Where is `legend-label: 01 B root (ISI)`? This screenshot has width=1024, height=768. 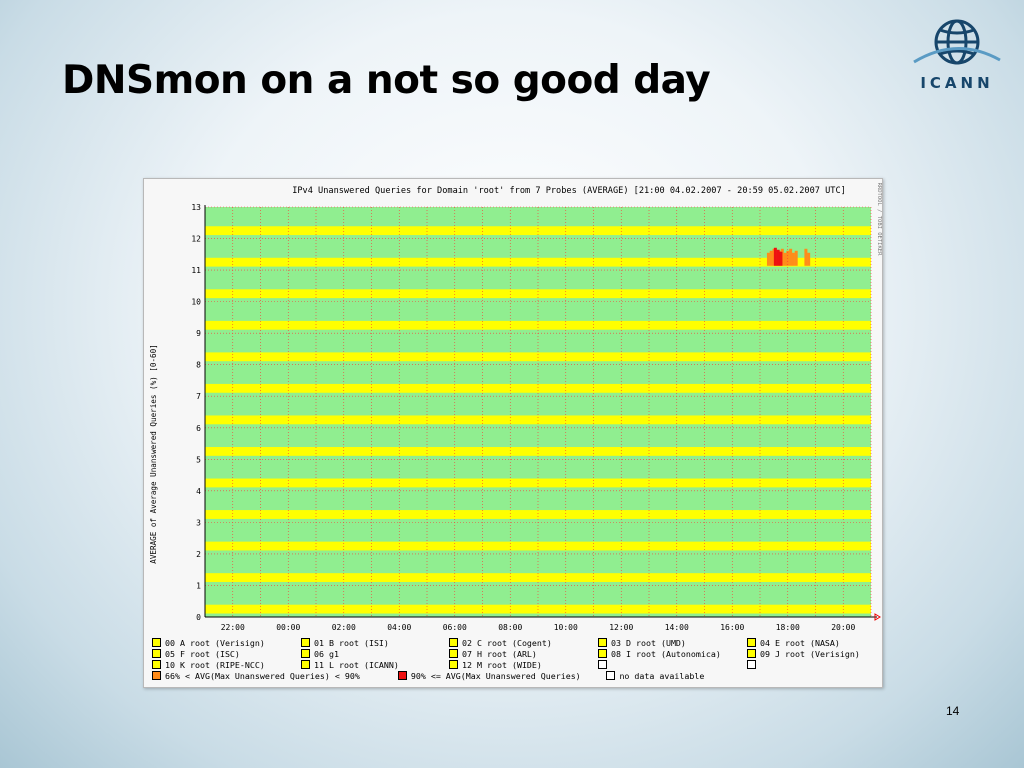 legend-label: 01 B root (ISI) is located at coordinates (351, 643).